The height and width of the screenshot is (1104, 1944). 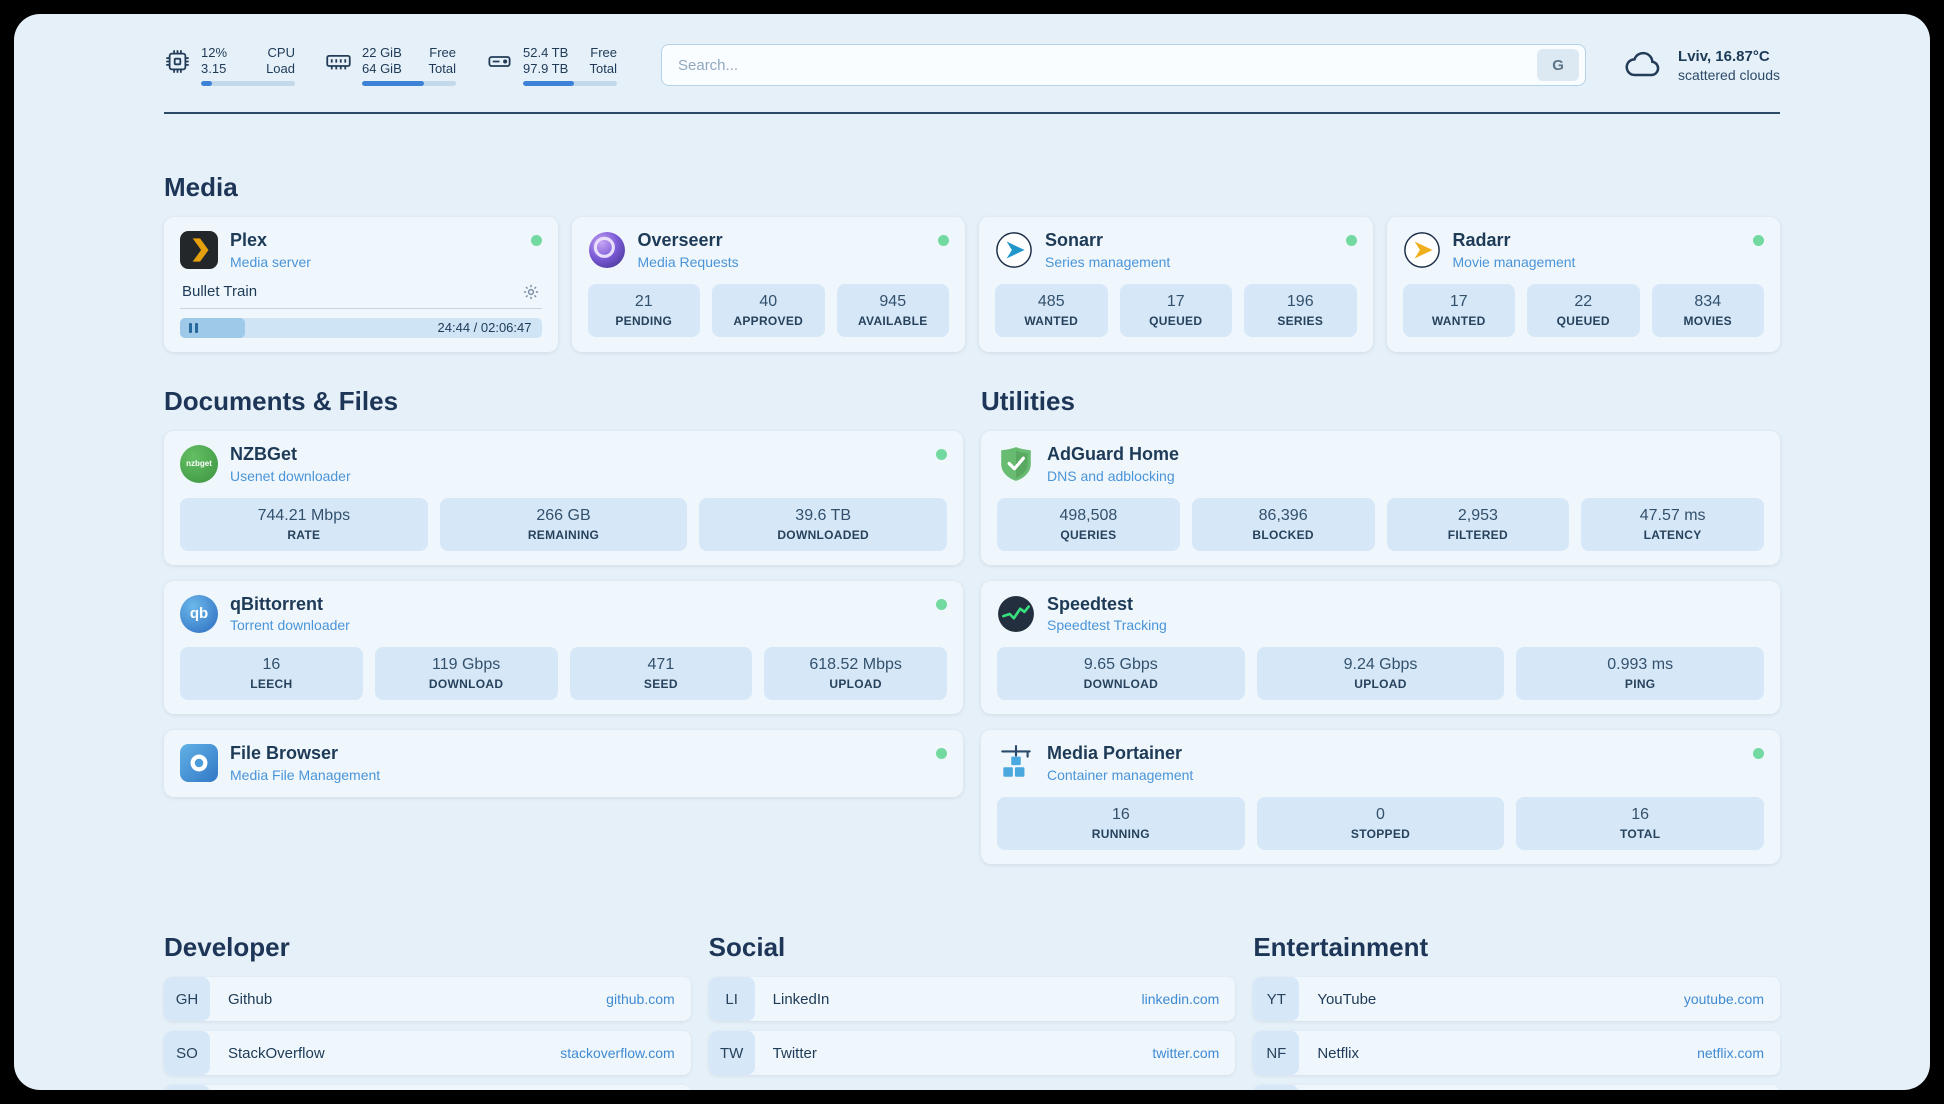 I want to click on qbittorrent-subtitle: Torrent downloader, so click(x=290, y=625).